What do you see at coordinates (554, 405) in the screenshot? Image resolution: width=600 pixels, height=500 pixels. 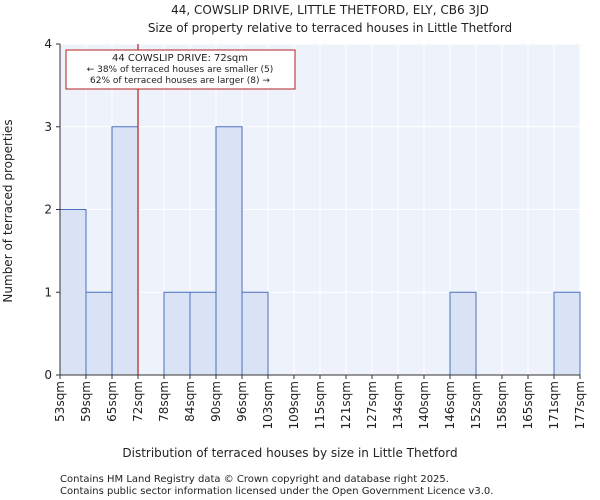 I see `x-tick-label: 171sqm` at bounding box center [554, 405].